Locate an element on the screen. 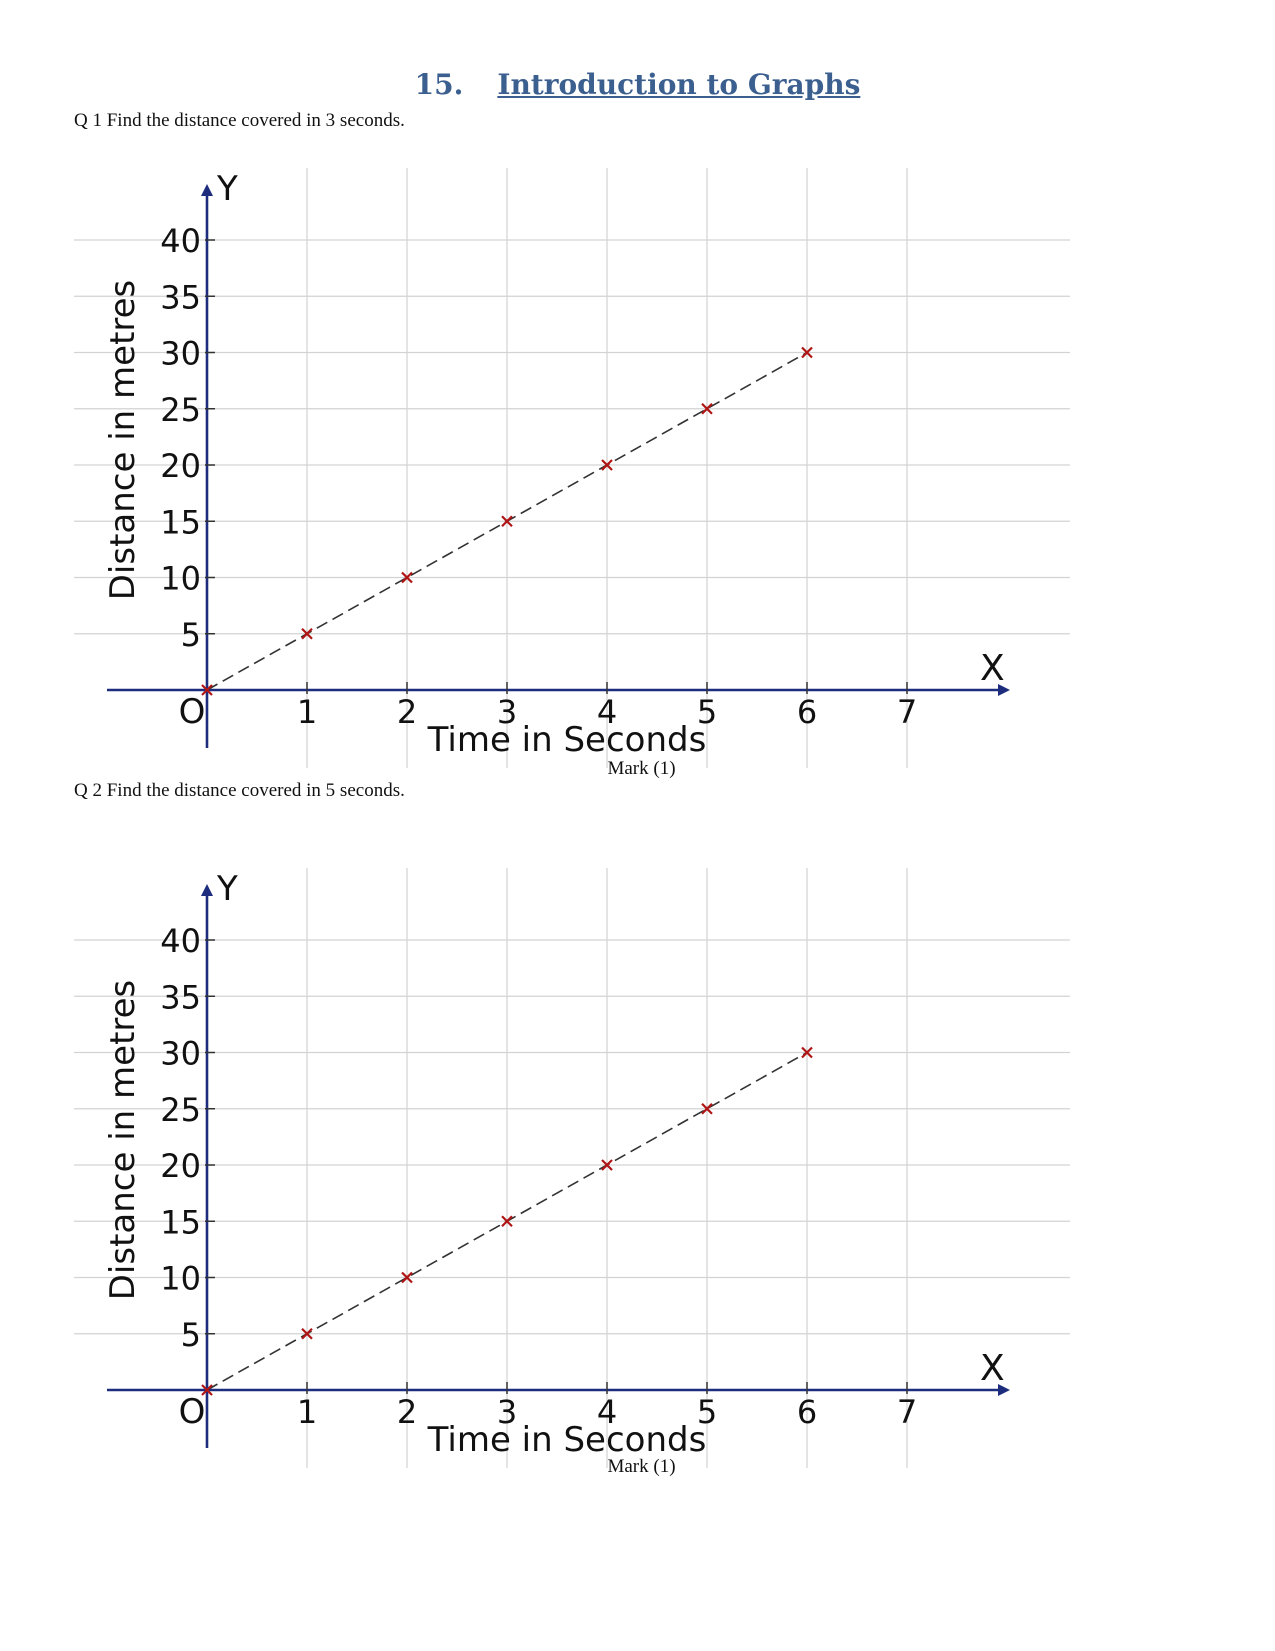 This screenshot has width=1275, height=1651. page-heading: 15. Introduction to Graphs is located at coordinates (637, 84).